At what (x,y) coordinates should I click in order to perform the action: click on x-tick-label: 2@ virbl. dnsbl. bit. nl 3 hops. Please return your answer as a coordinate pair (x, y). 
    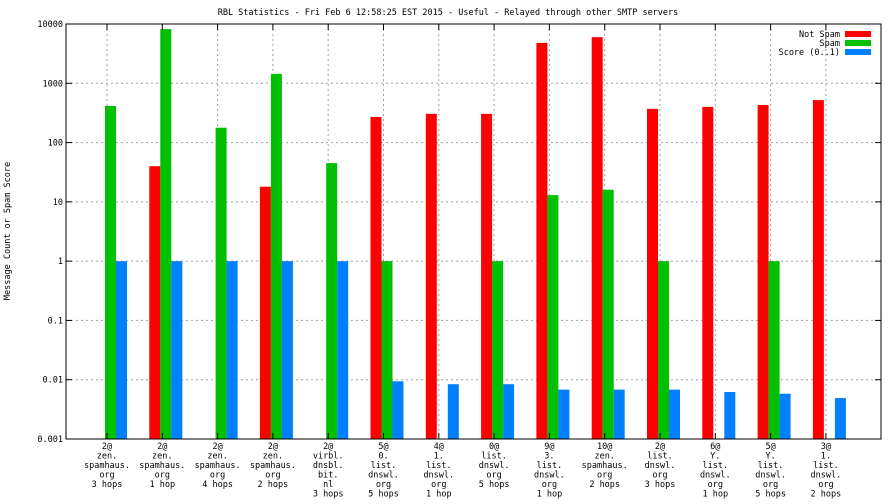
    Looking at the image, I should click on (328, 471).